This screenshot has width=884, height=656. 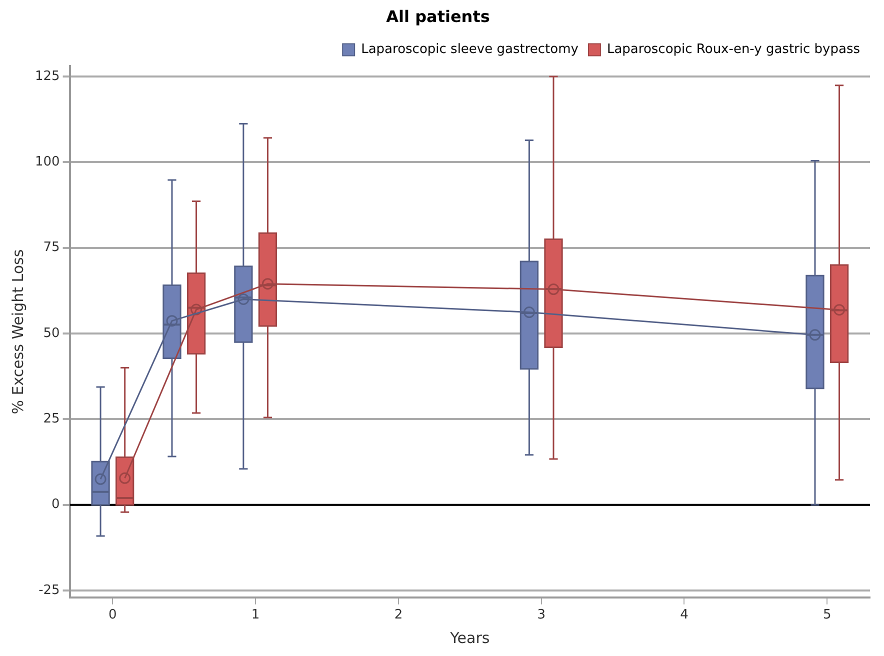 I want to click on y-tick-label: 75, so click(x=51, y=248).